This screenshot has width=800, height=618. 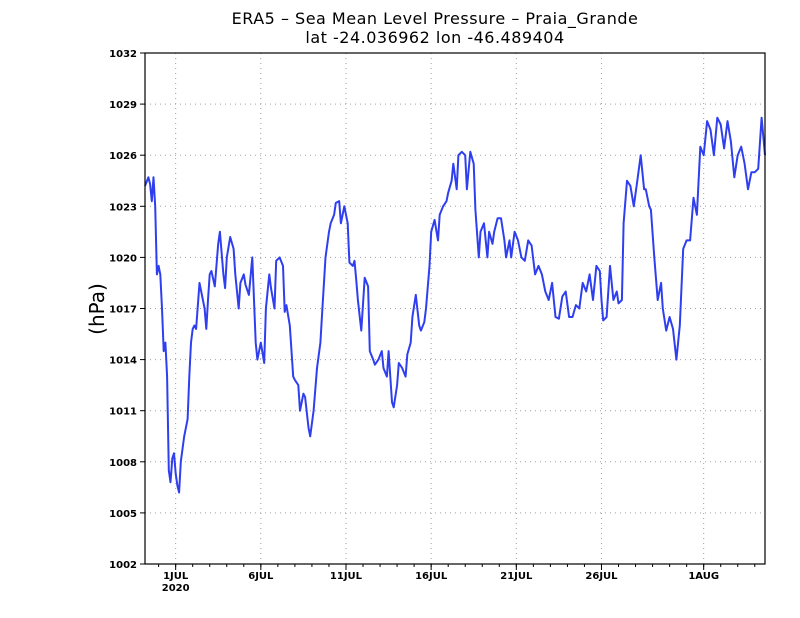 I want to click on x-tick-label: 16JUL, so click(x=431, y=576).